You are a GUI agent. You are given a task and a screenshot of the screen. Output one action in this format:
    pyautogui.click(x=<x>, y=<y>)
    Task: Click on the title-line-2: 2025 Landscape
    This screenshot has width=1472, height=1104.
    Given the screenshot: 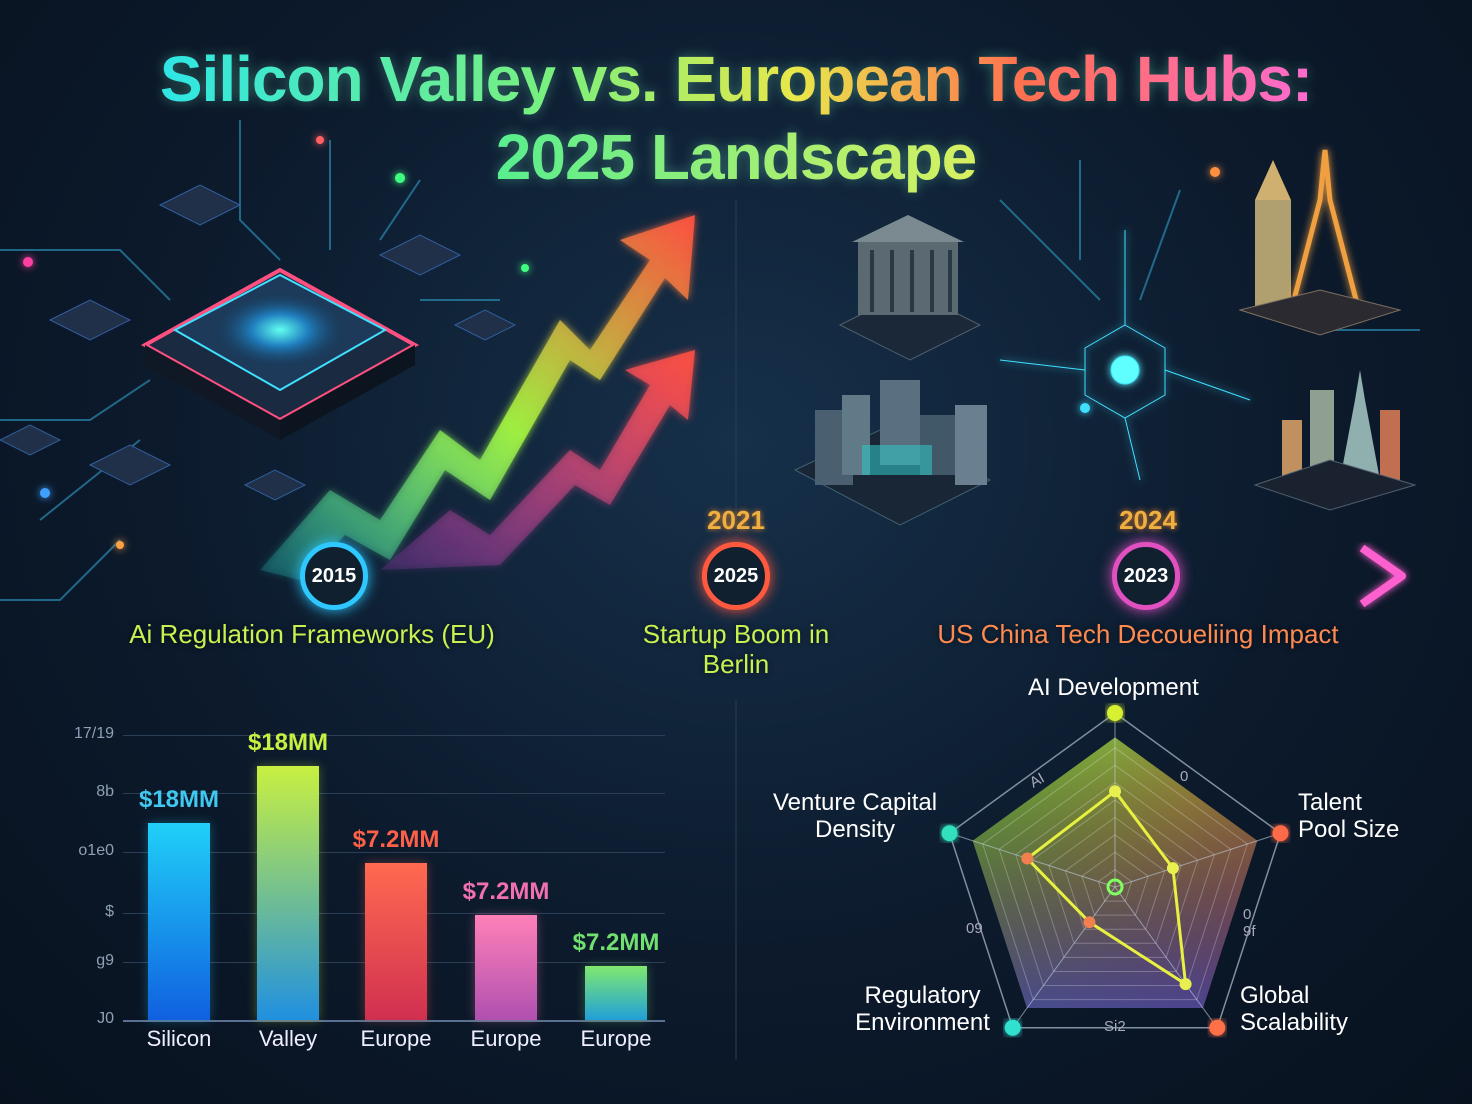 What is the action you would take?
    pyautogui.click(x=736, y=157)
    